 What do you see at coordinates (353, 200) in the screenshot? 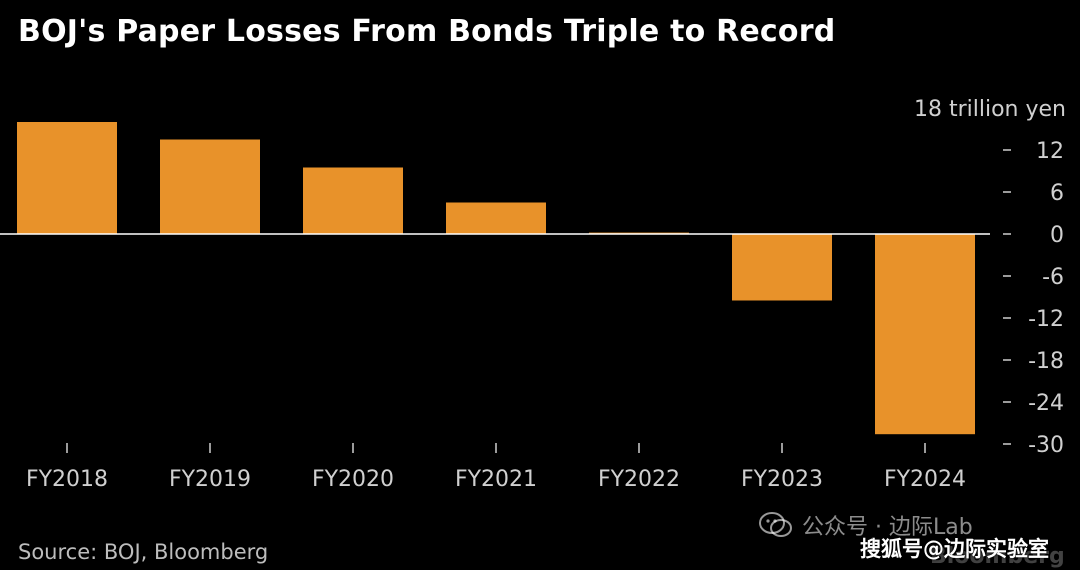
I see `bar-fy2020` at bounding box center [353, 200].